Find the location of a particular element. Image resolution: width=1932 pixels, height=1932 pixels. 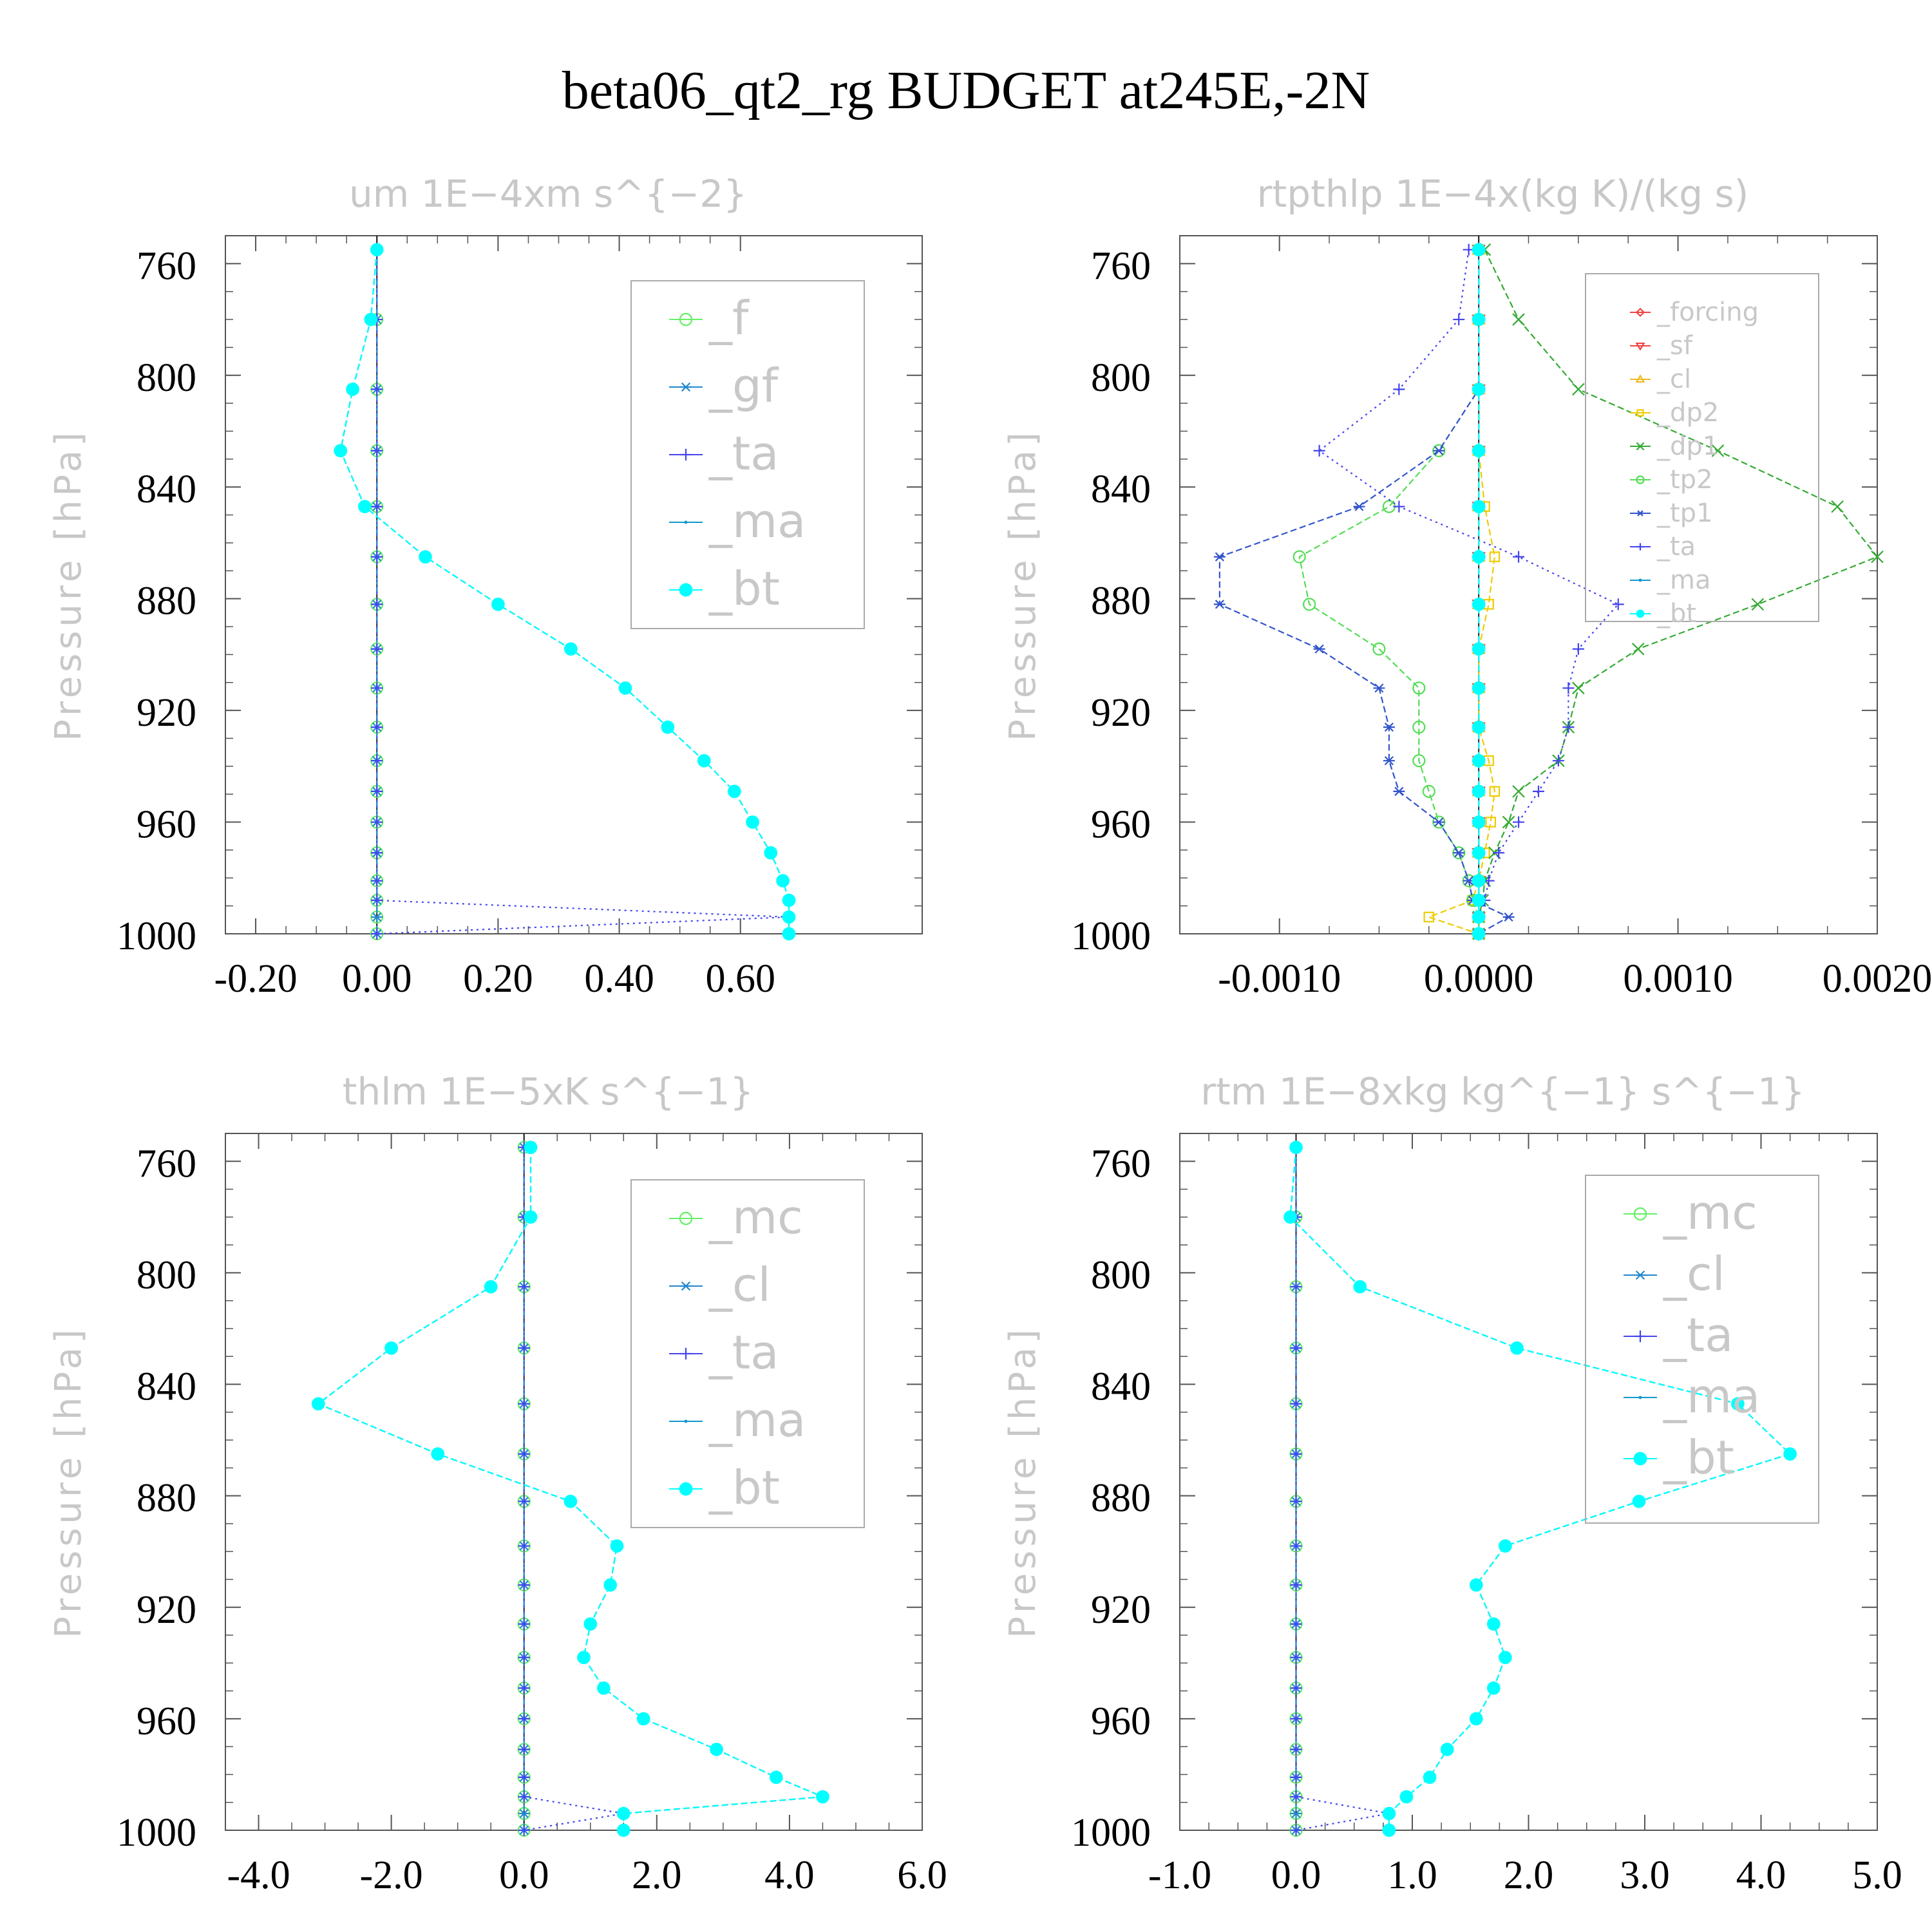

y-tick-label: 840 is located at coordinates (167, 1387).